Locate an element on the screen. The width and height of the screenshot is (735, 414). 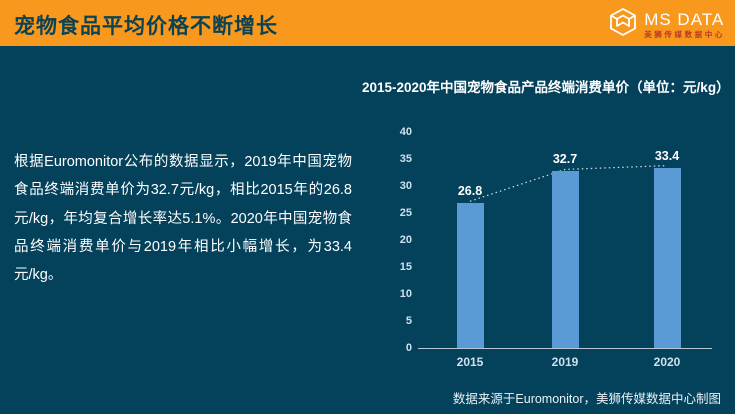
brand-logo: MS DATA 美狮传媒数据中心 is located at coordinates (666, 24).